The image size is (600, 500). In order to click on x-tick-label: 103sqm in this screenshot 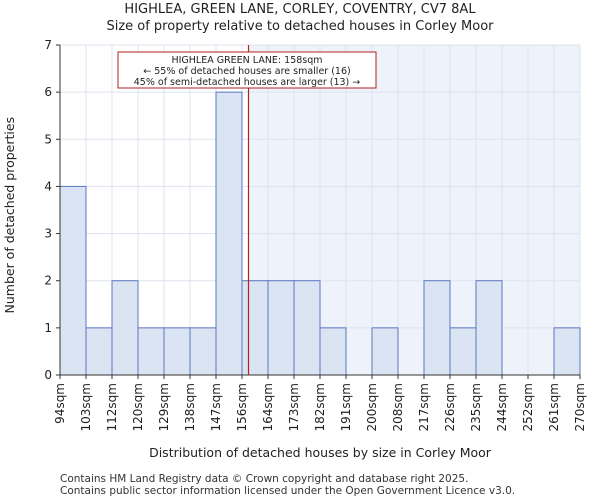, I will do `click(86, 407)`.